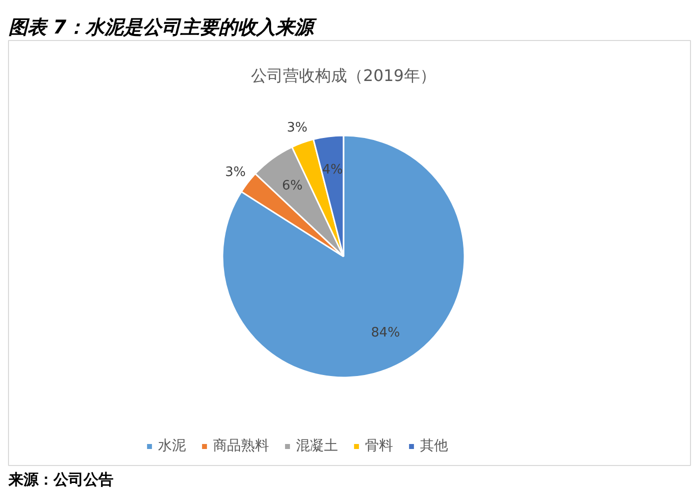 This screenshot has height=493, width=700. I want to click on legend-label: 混凝土, so click(317, 446).